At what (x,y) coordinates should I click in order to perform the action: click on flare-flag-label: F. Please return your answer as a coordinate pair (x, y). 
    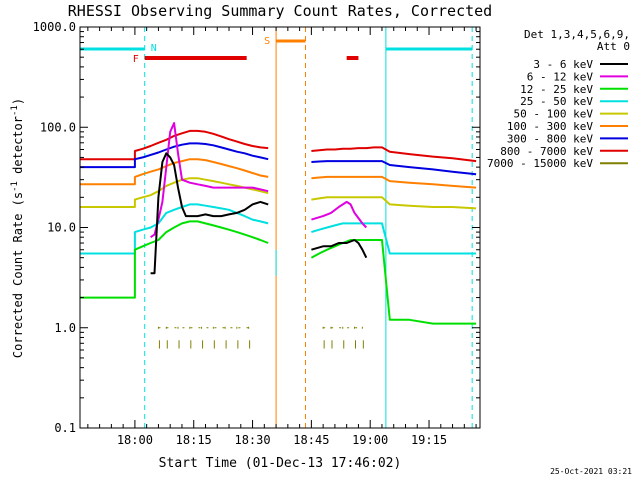
    Looking at the image, I should click on (136, 59).